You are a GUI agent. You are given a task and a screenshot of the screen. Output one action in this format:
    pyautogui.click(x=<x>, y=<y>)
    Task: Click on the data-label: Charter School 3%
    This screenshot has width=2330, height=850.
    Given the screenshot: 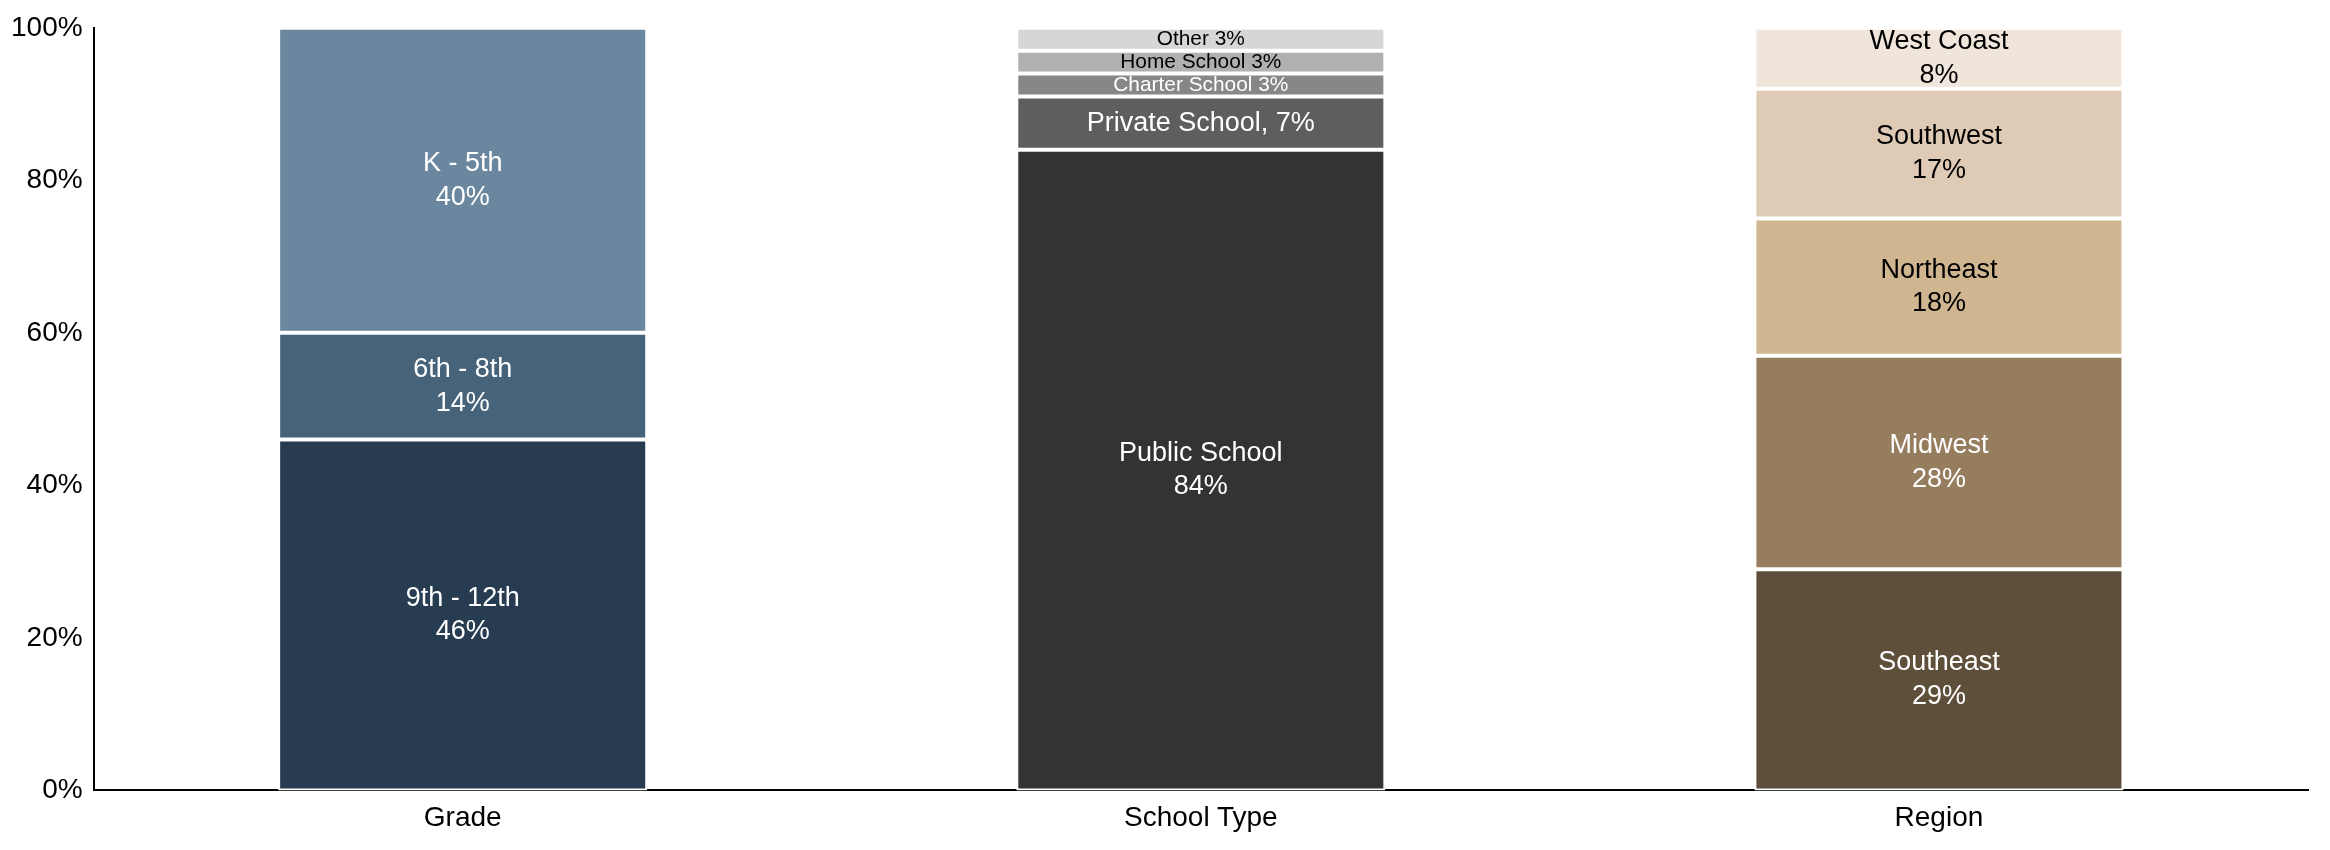 What is the action you would take?
    pyautogui.click(x=1201, y=83)
    